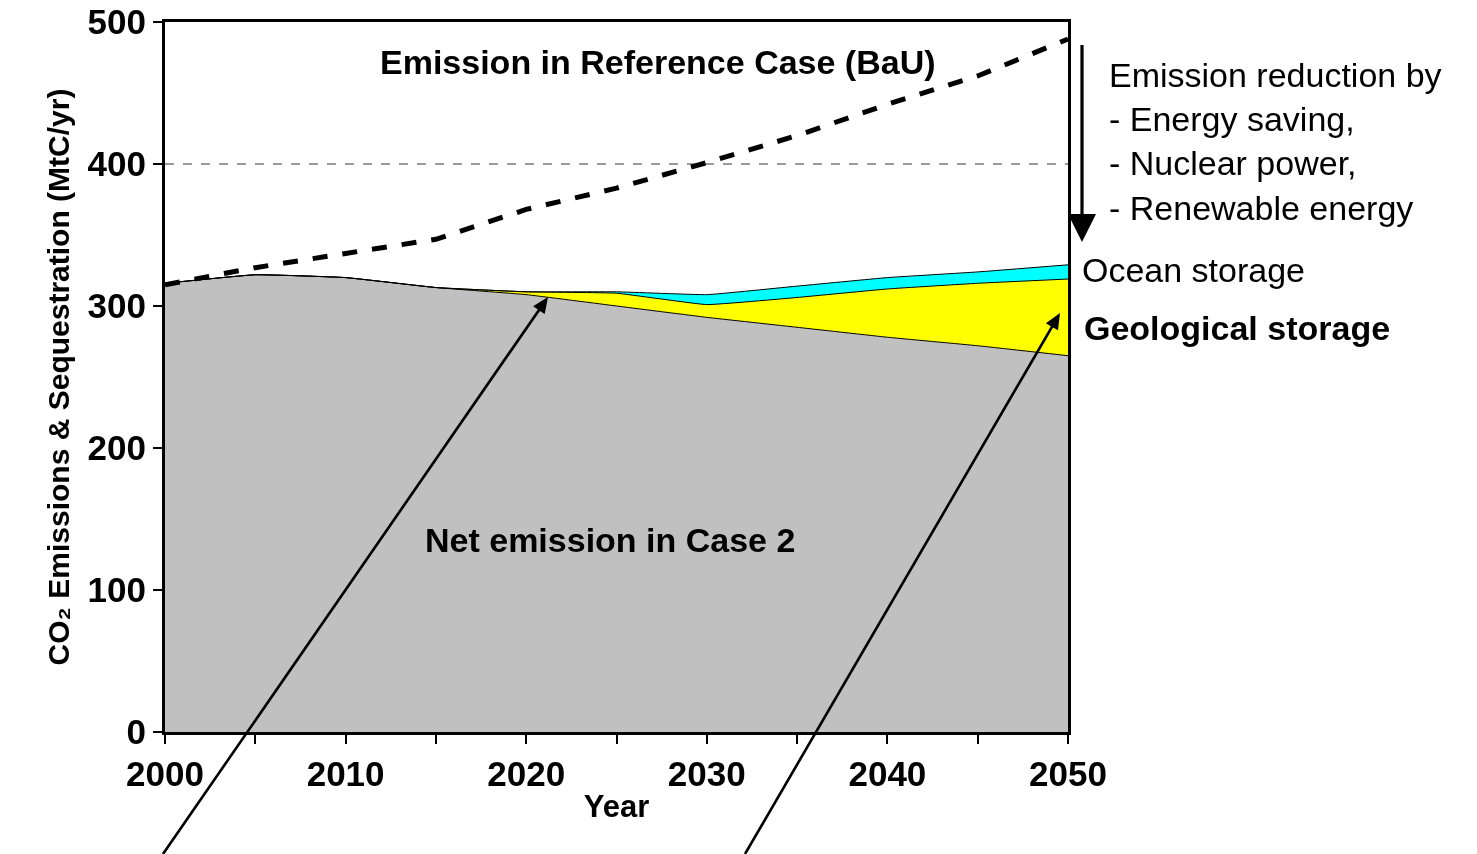 Image resolution: width=1477 pixels, height=854 pixels. Describe the element at coordinates (116, 164) in the screenshot. I see `y-tick-label: 400` at that location.